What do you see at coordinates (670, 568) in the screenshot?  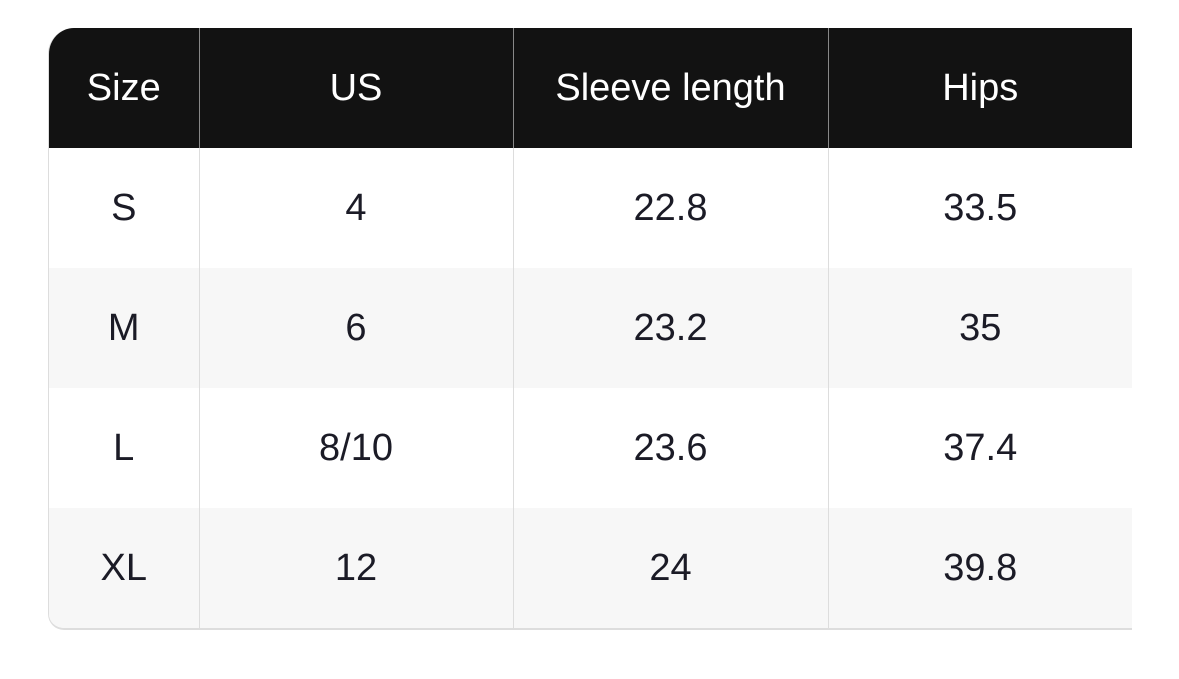 I see `cell-sleeve-length: 24` at bounding box center [670, 568].